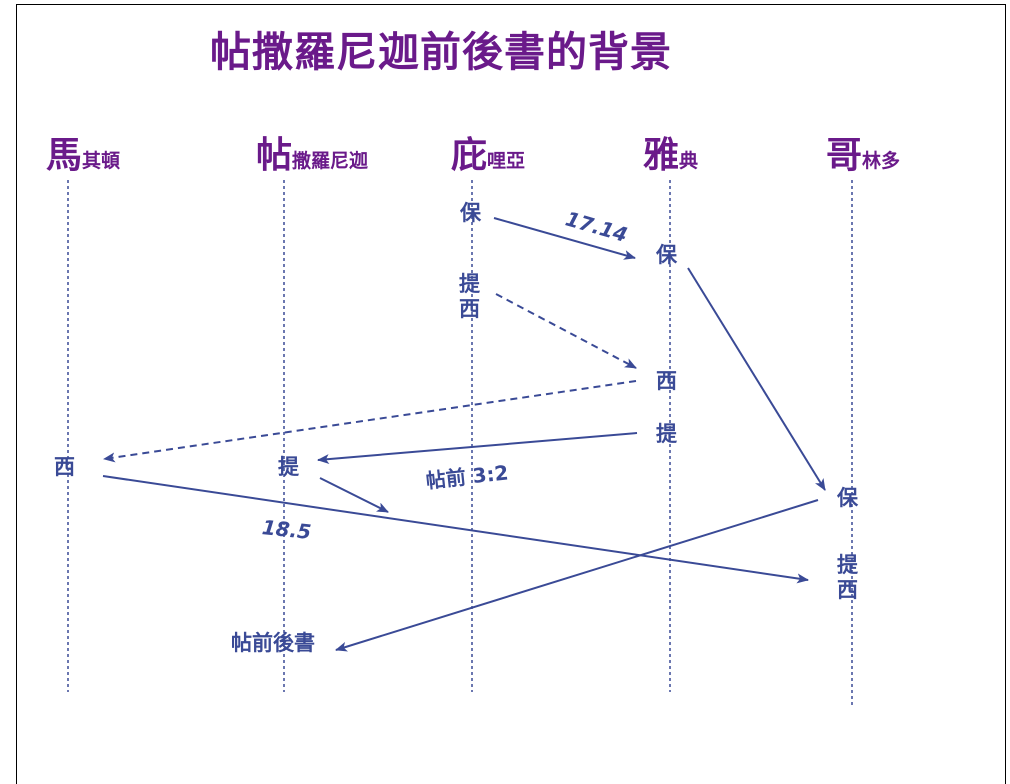 Image resolution: width=1010 pixels, height=784 pixels. What do you see at coordinates (470, 213) in the screenshot?
I see `label-paul-berea: 保` at bounding box center [470, 213].